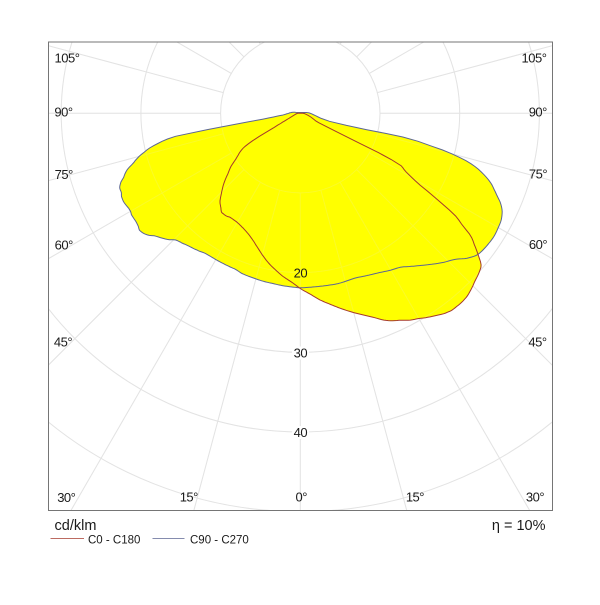 The height and width of the screenshot is (605, 600). What do you see at coordinates (519, 526) in the screenshot?
I see `svg-text: η = 10%` at bounding box center [519, 526].